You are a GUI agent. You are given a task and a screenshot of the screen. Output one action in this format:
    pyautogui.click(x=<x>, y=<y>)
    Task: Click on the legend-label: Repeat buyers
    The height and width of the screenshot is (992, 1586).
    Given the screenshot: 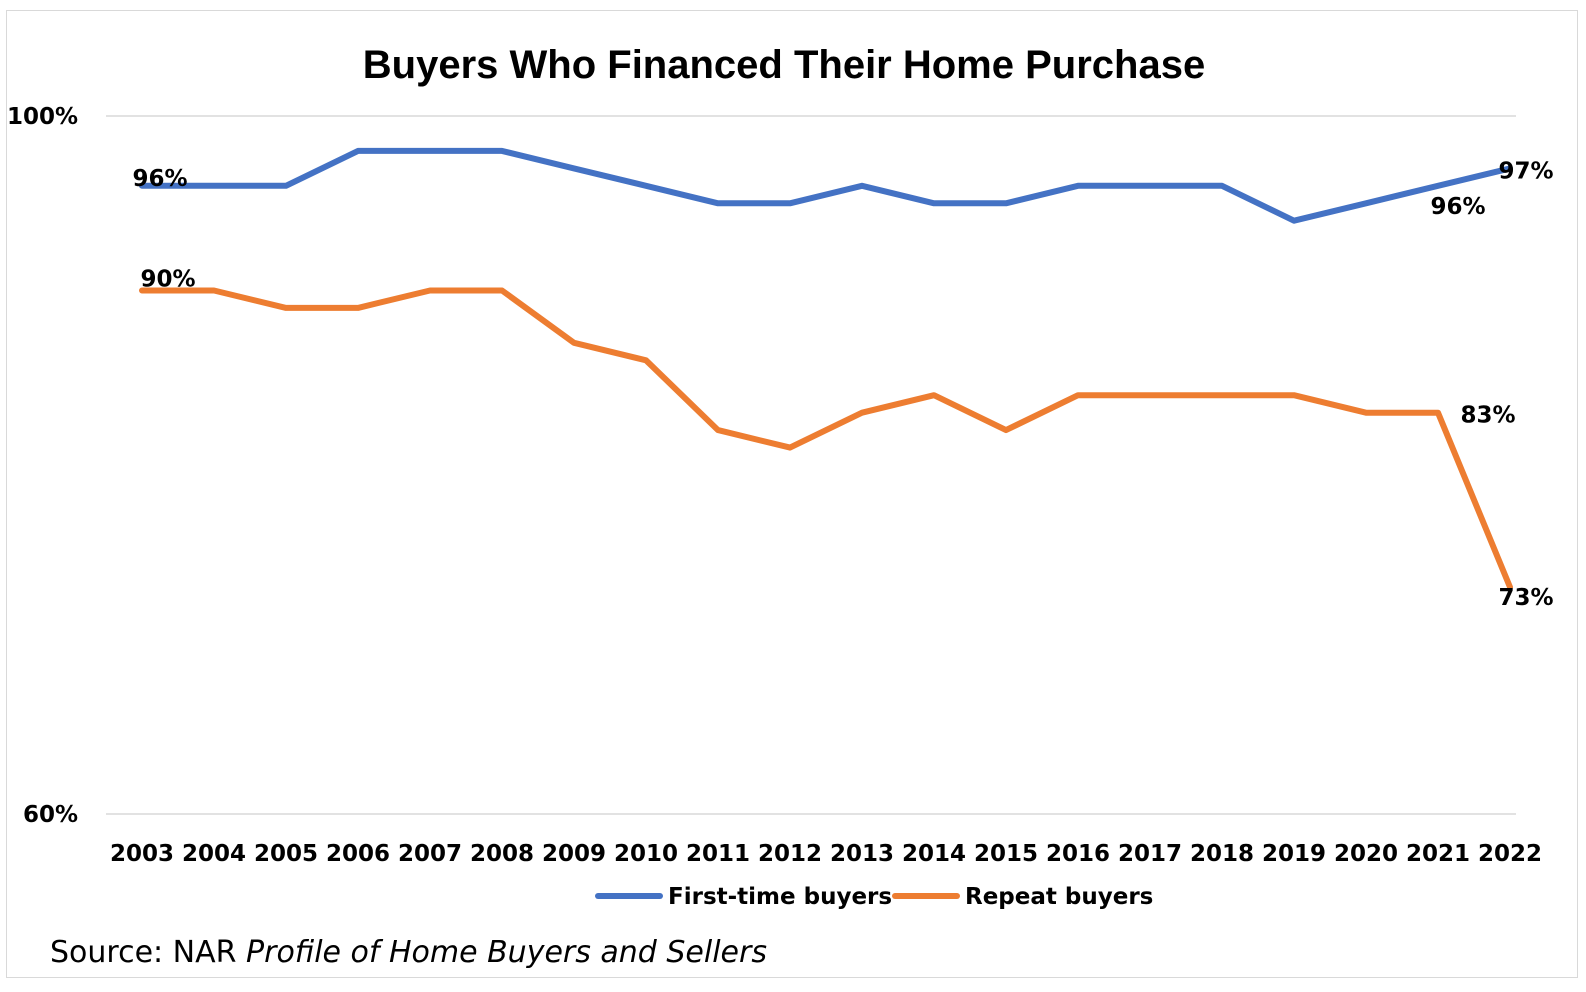 What is the action you would take?
    pyautogui.click(x=1059, y=897)
    